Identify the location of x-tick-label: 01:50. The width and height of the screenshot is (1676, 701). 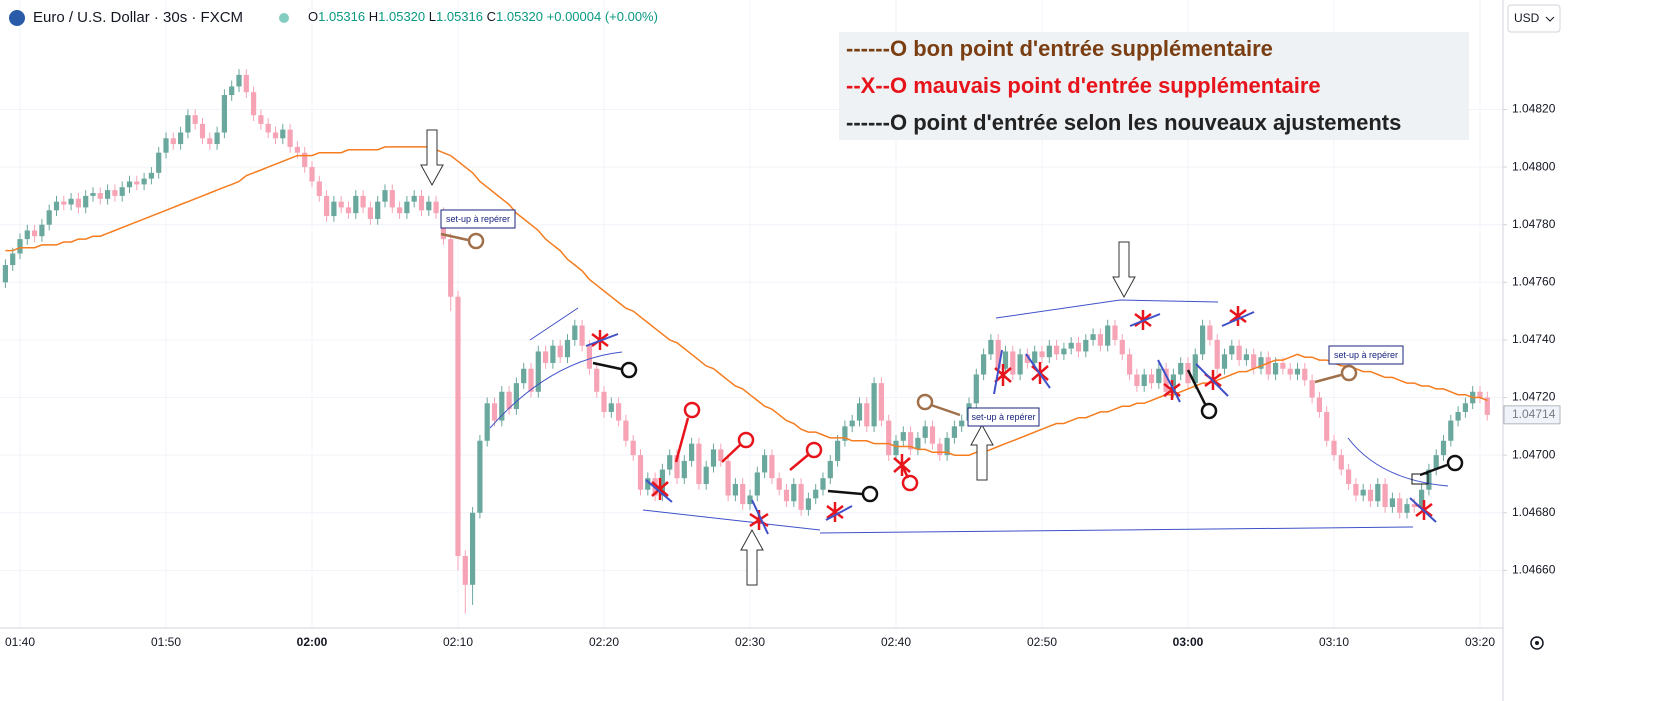
(166, 642).